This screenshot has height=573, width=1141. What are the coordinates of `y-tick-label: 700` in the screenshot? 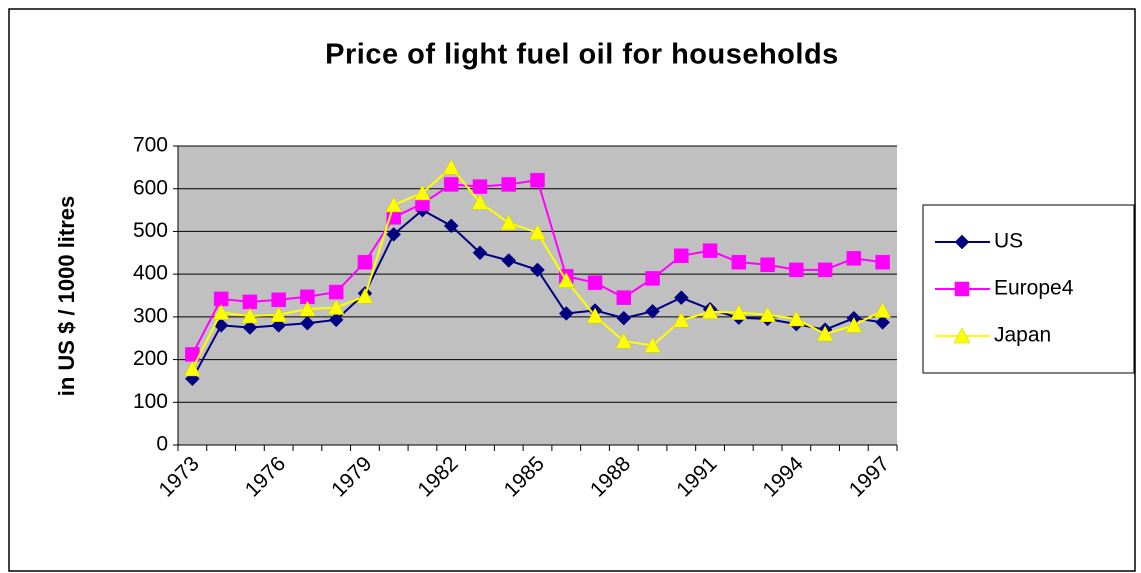 It's located at (150, 145).